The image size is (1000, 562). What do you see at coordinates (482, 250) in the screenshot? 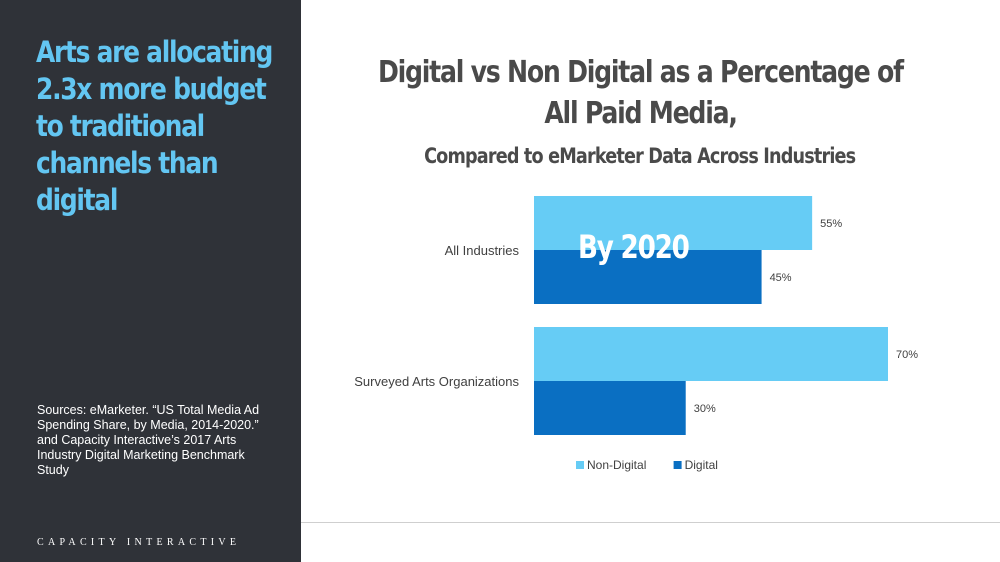
I see `category-label: All Industries` at bounding box center [482, 250].